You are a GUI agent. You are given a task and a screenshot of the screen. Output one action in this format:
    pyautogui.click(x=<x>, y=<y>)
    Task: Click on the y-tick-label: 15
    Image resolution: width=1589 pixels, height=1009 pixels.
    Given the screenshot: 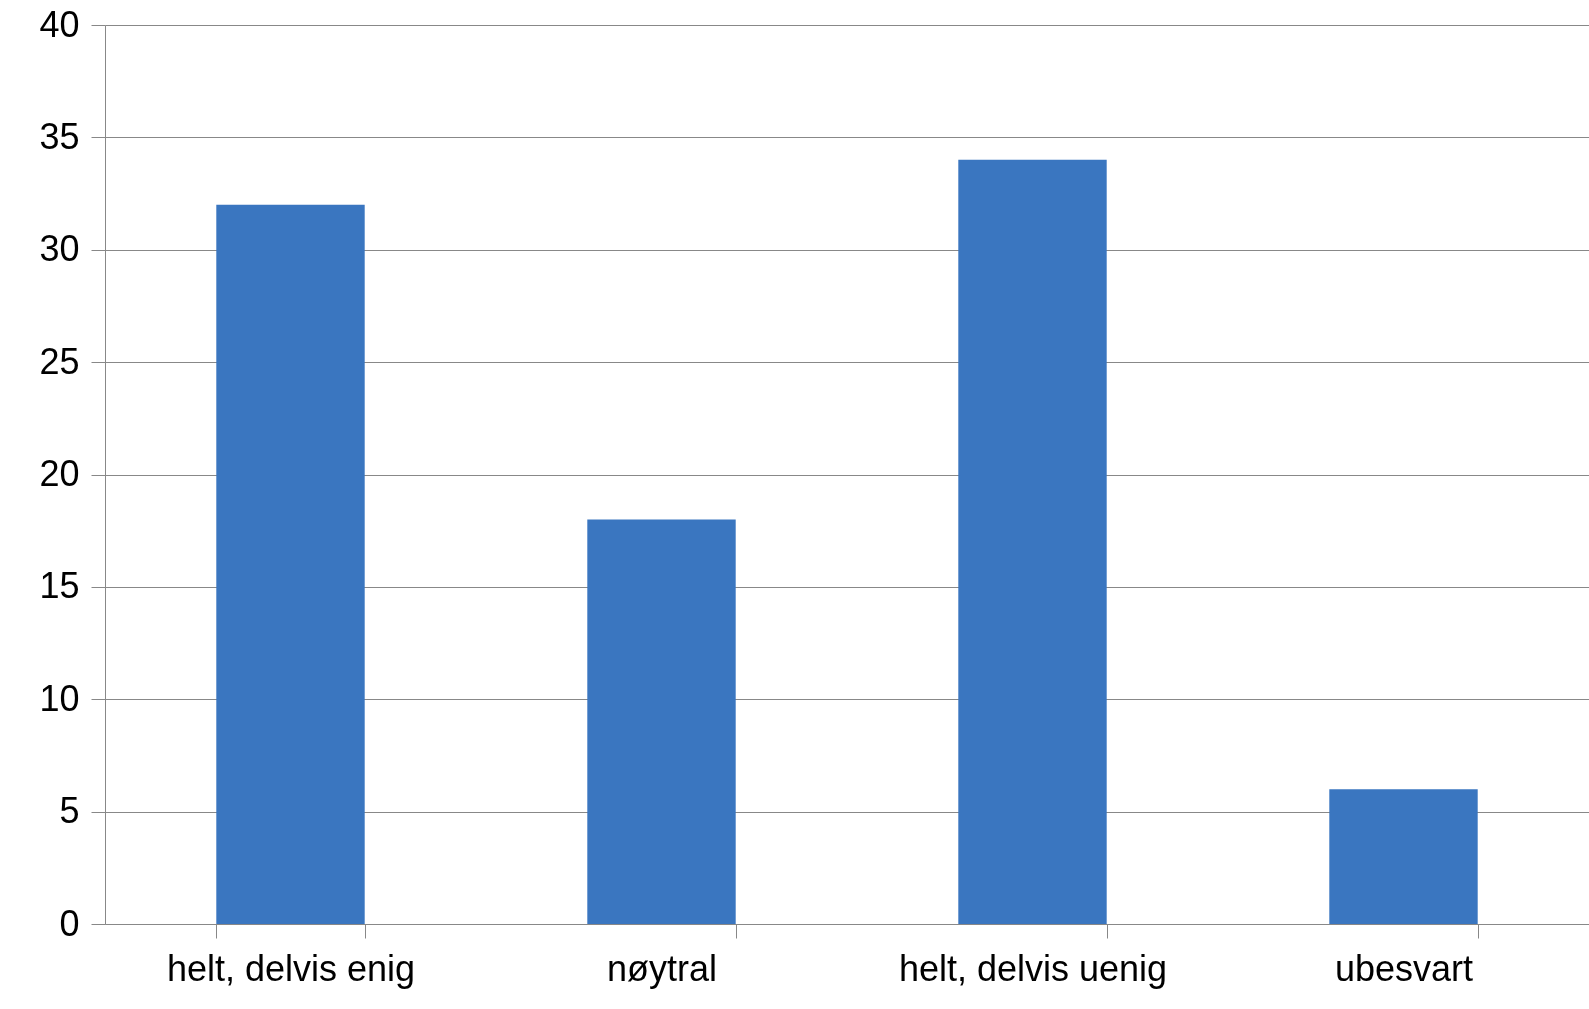 What is the action you would take?
    pyautogui.click(x=59, y=586)
    